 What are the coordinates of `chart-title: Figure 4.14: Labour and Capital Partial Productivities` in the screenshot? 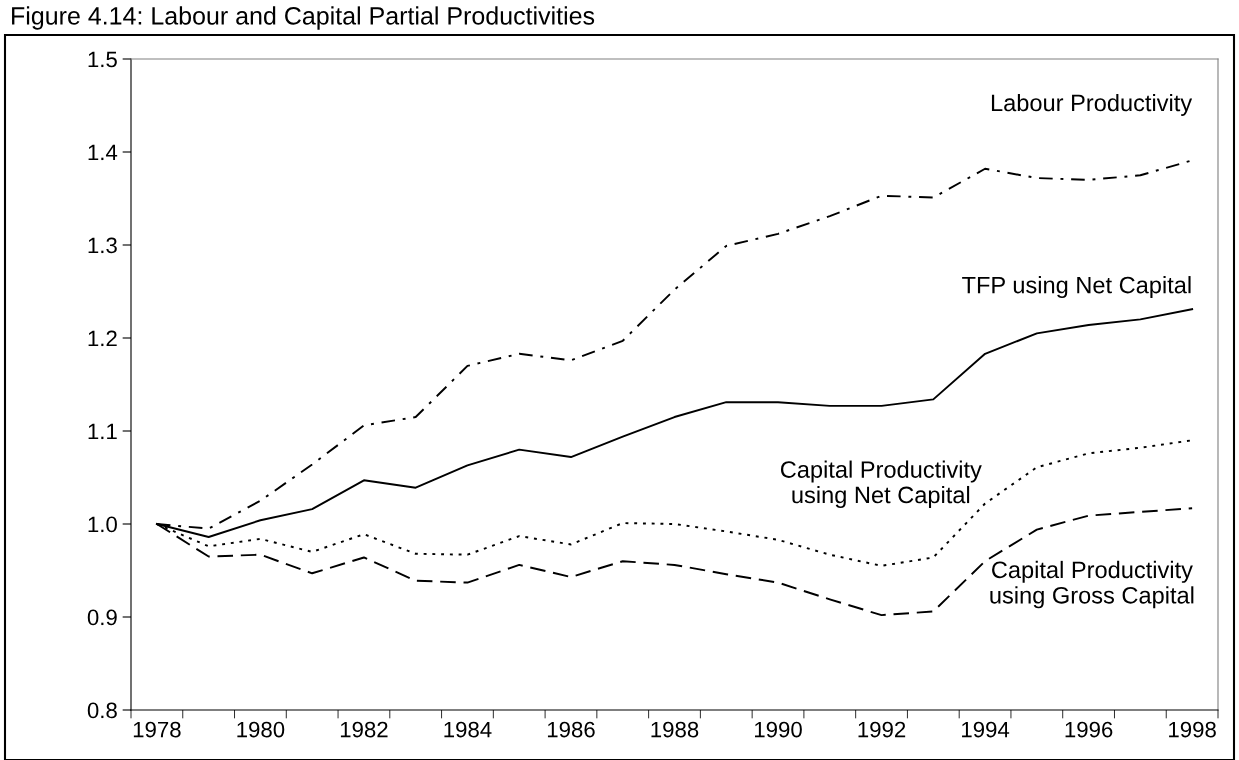 It's located at (303, 18).